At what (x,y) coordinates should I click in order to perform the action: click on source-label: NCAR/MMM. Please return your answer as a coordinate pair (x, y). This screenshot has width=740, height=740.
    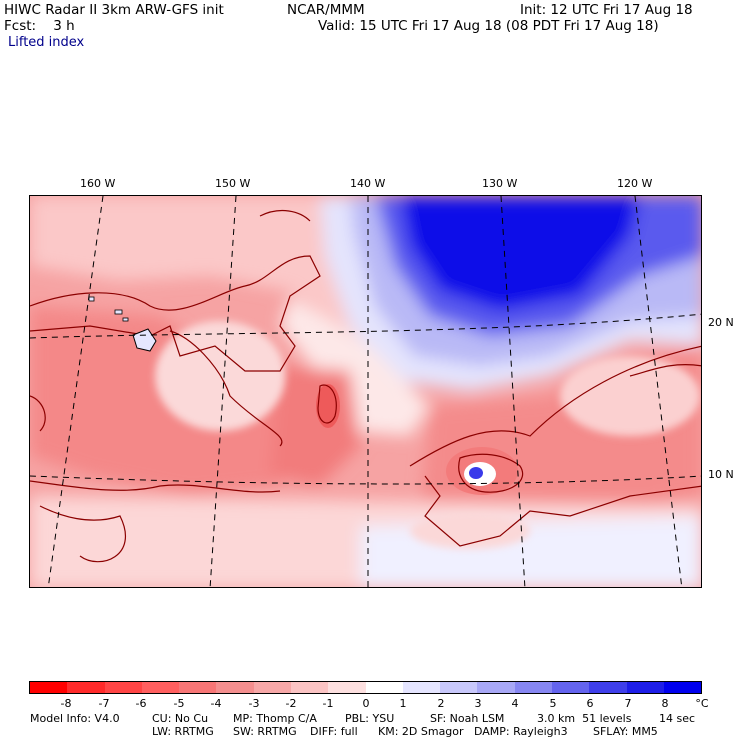
    Looking at the image, I should click on (326, 10).